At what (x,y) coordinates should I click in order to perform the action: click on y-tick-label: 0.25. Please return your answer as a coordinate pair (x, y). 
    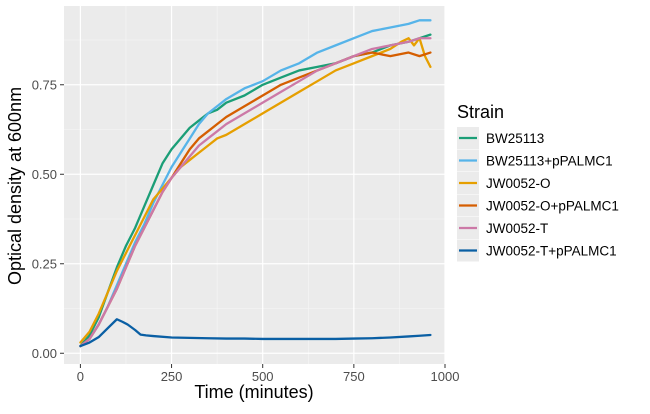
    Looking at the image, I should click on (44, 263).